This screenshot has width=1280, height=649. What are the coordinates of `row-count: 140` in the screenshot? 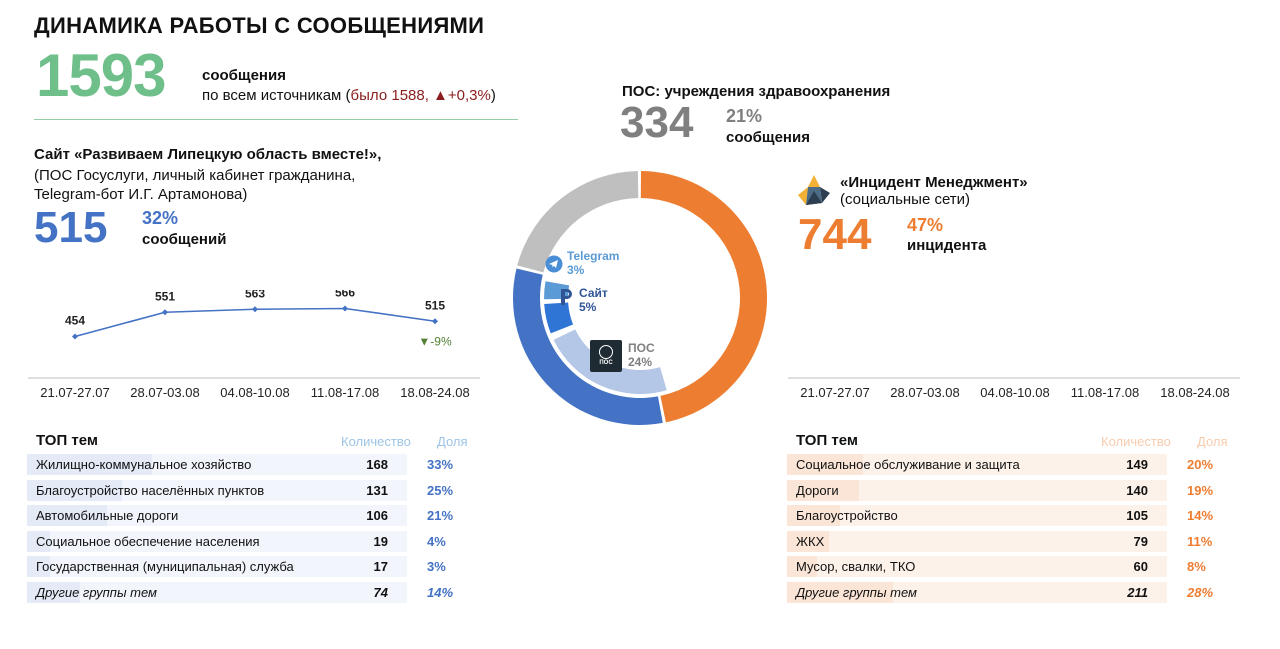 It's located at (1137, 490).